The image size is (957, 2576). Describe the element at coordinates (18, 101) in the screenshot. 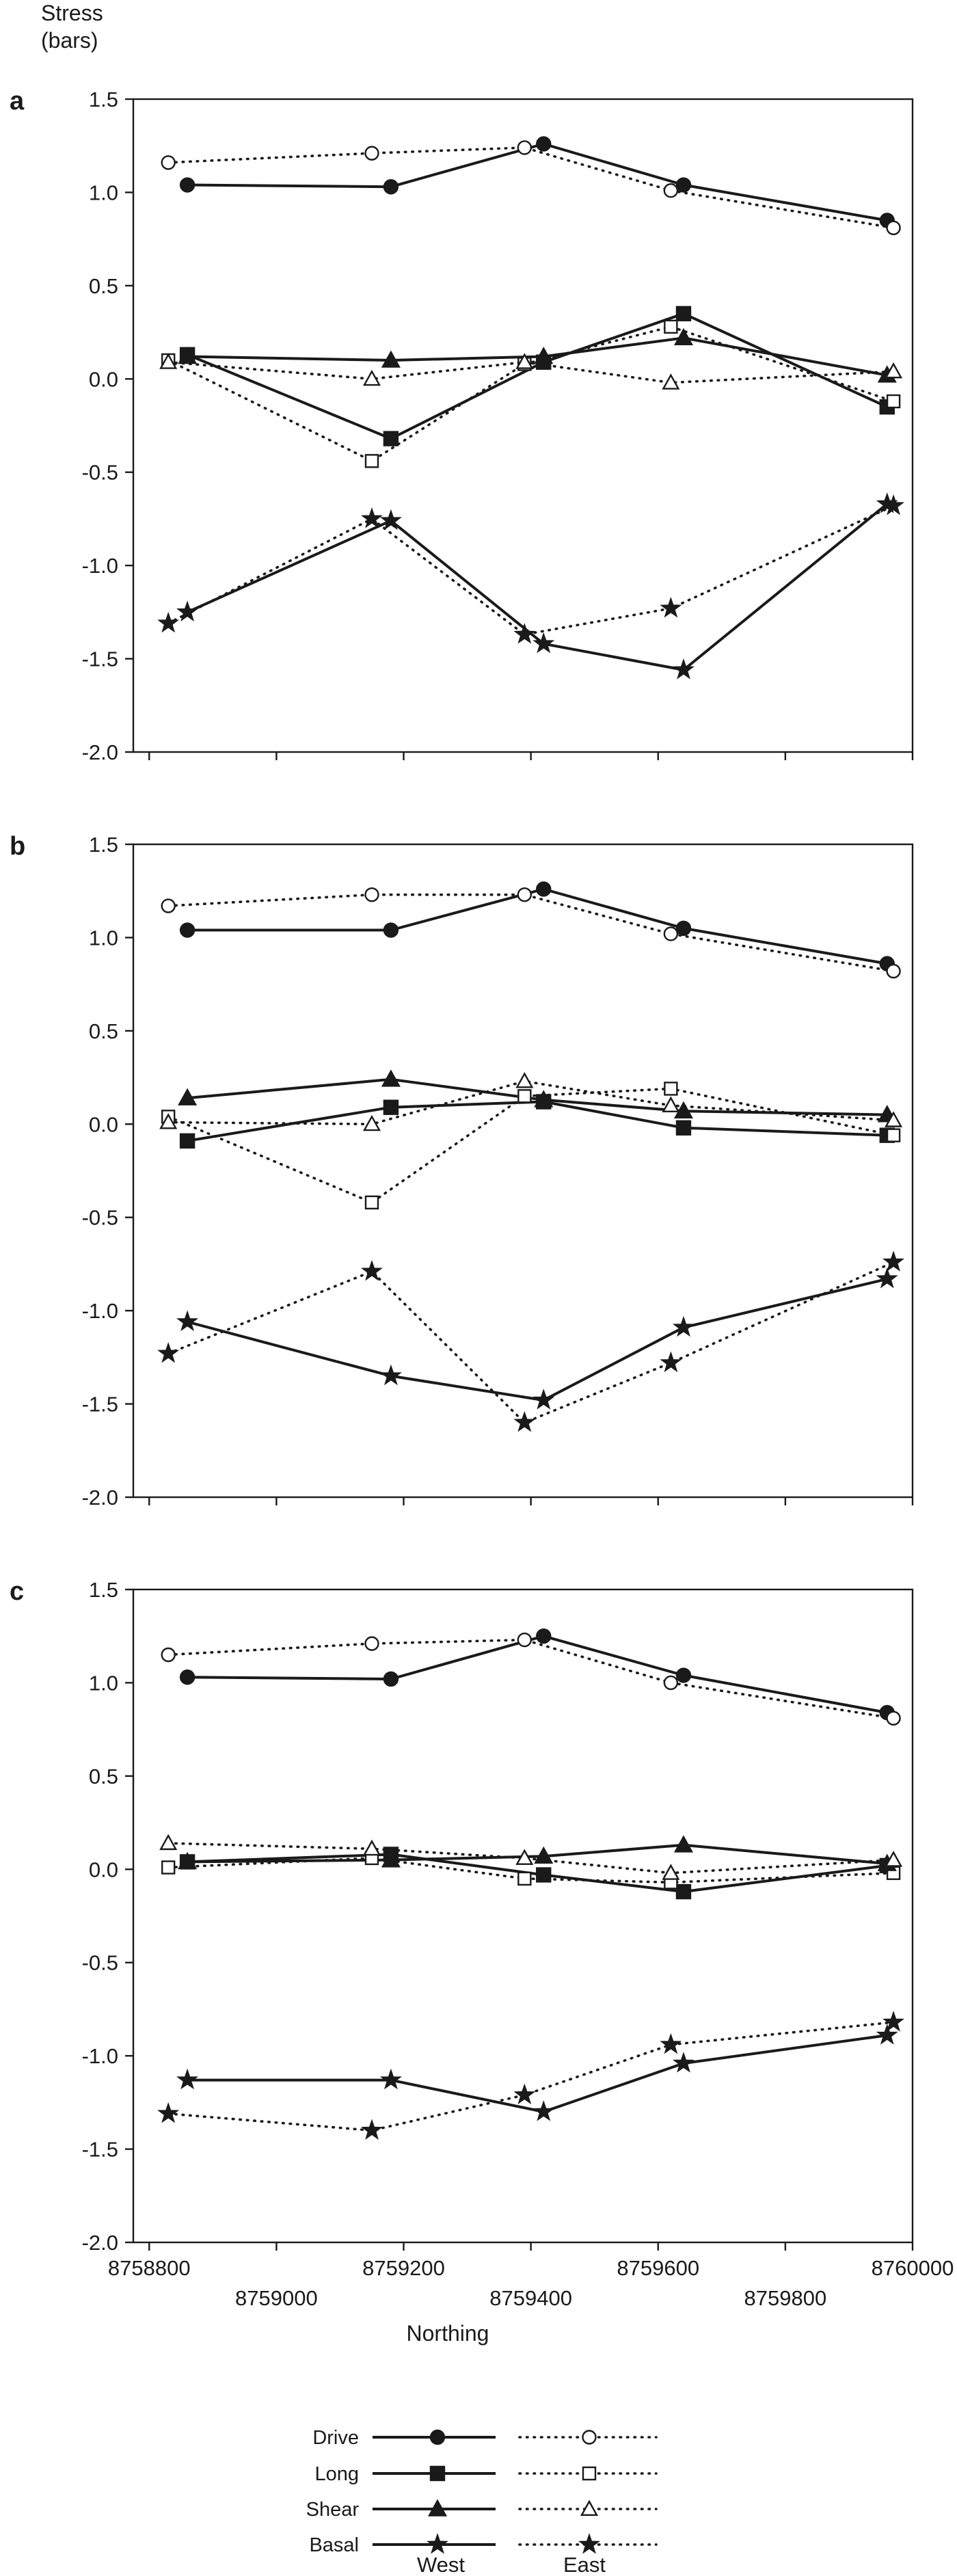

I see `panel-letter: a` at that location.